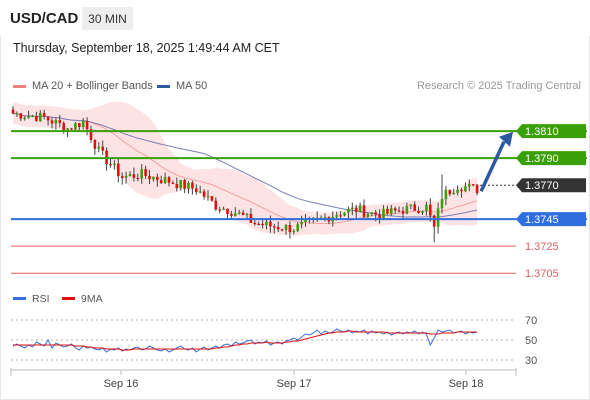 This screenshot has height=400, width=590. I want to click on research-credit: Research © 2025 Trading Central, so click(498, 86).